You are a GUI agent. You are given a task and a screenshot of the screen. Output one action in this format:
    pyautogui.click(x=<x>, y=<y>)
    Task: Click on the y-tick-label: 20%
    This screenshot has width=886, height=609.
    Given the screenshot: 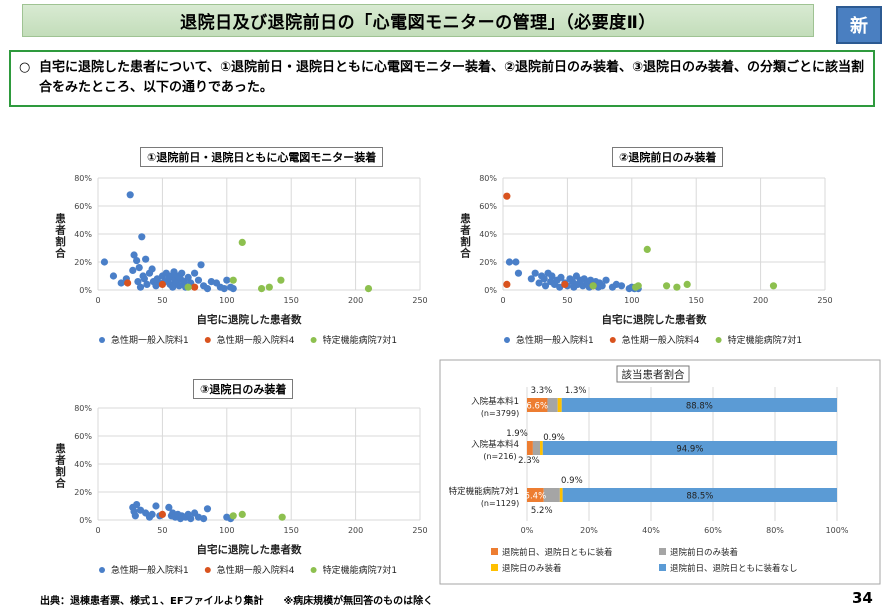 What is the action you would take?
    pyautogui.click(x=83, y=492)
    